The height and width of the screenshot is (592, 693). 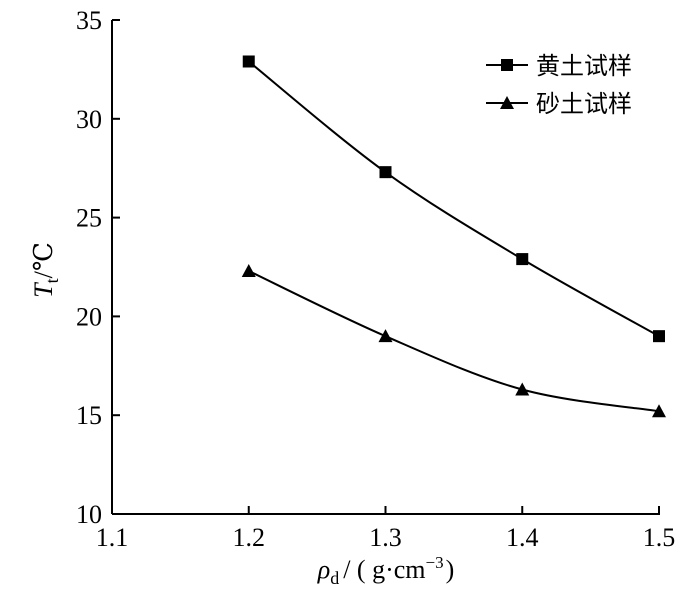 I want to click on legend-item-sand: 砂土试样, so click(x=559, y=104).